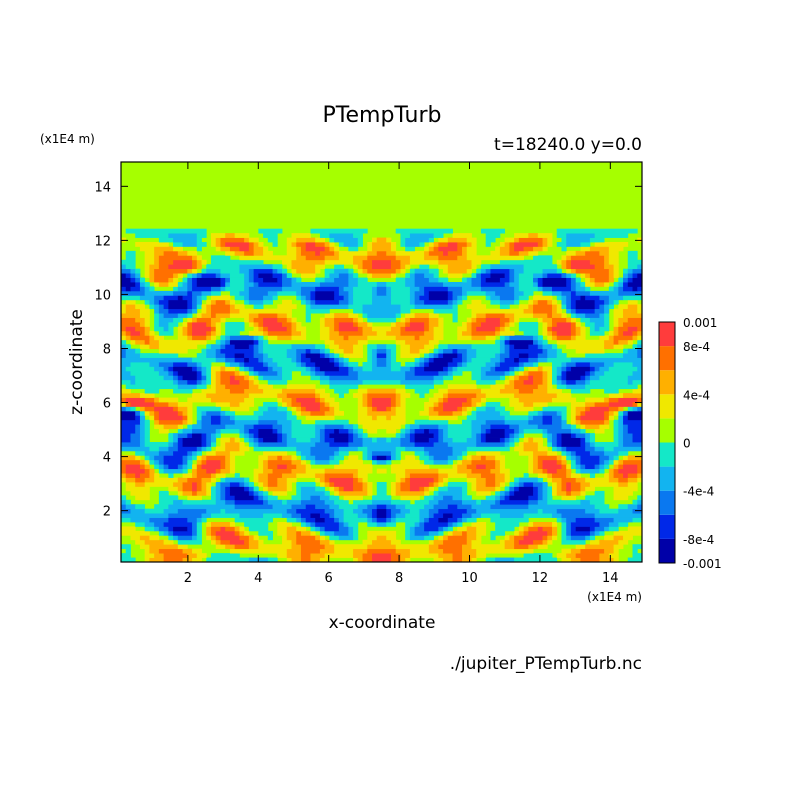  What do you see at coordinates (107, 404) in the screenshot?
I see `y-tick-label: 6` at bounding box center [107, 404].